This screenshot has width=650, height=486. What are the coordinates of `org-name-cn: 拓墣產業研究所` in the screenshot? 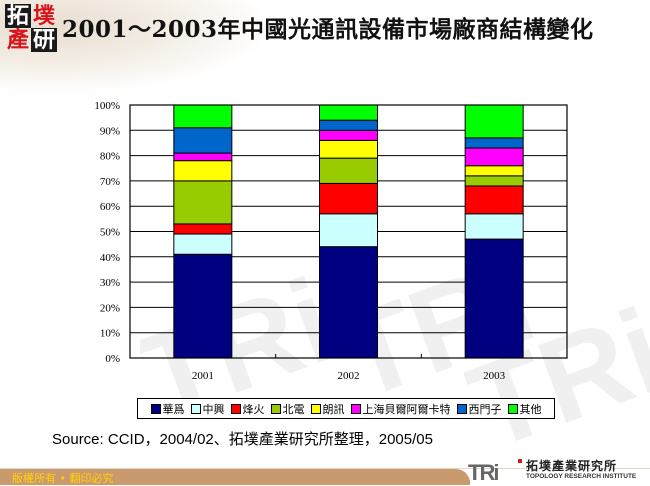 It's located at (572, 466).